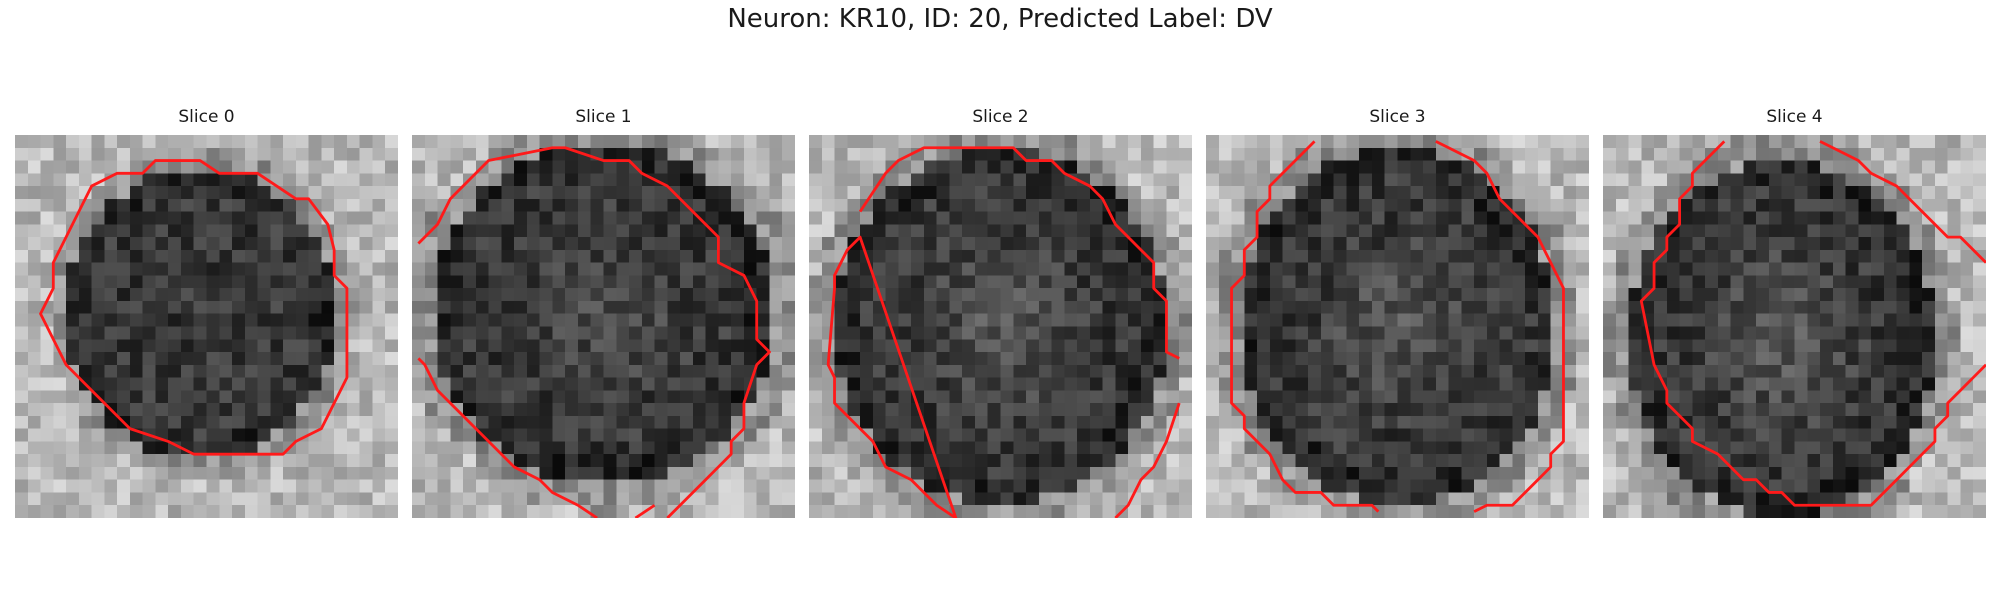 This screenshot has width=2000, height=600. What do you see at coordinates (603, 117) in the screenshot?
I see `slice-title: Slice 1` at bounding box center [603, 117].